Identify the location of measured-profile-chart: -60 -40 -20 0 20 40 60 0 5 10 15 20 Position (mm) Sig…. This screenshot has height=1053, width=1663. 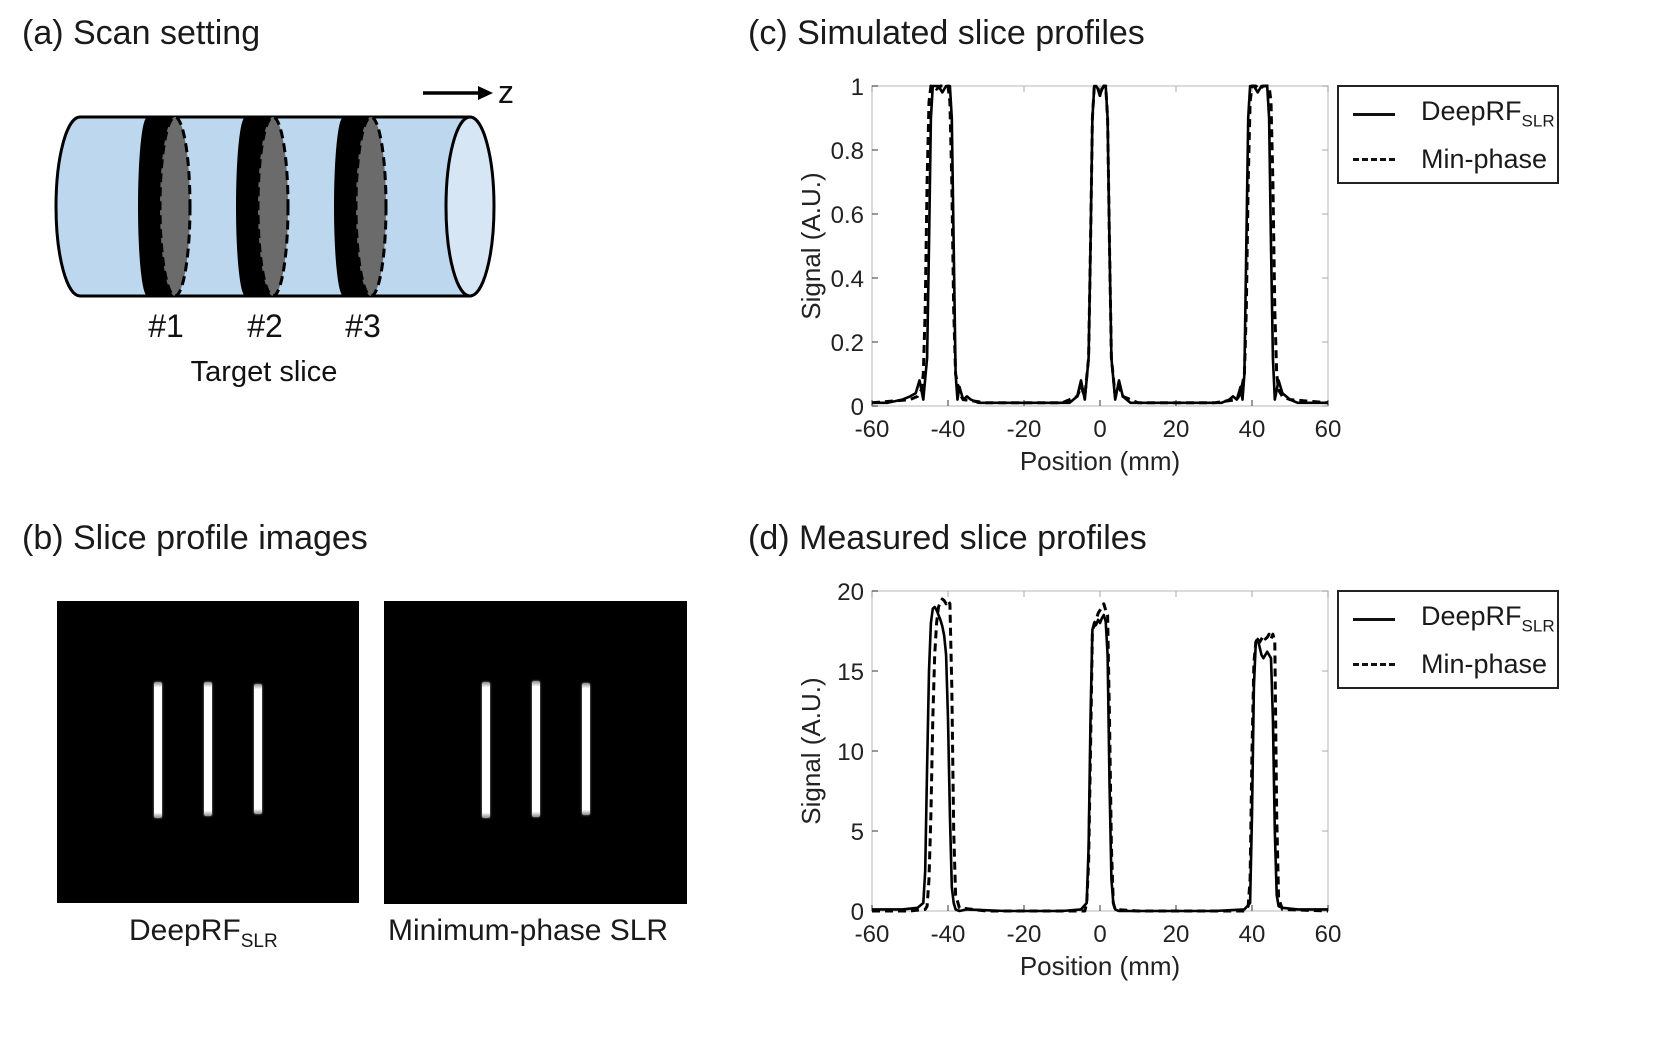
(1069, 780).